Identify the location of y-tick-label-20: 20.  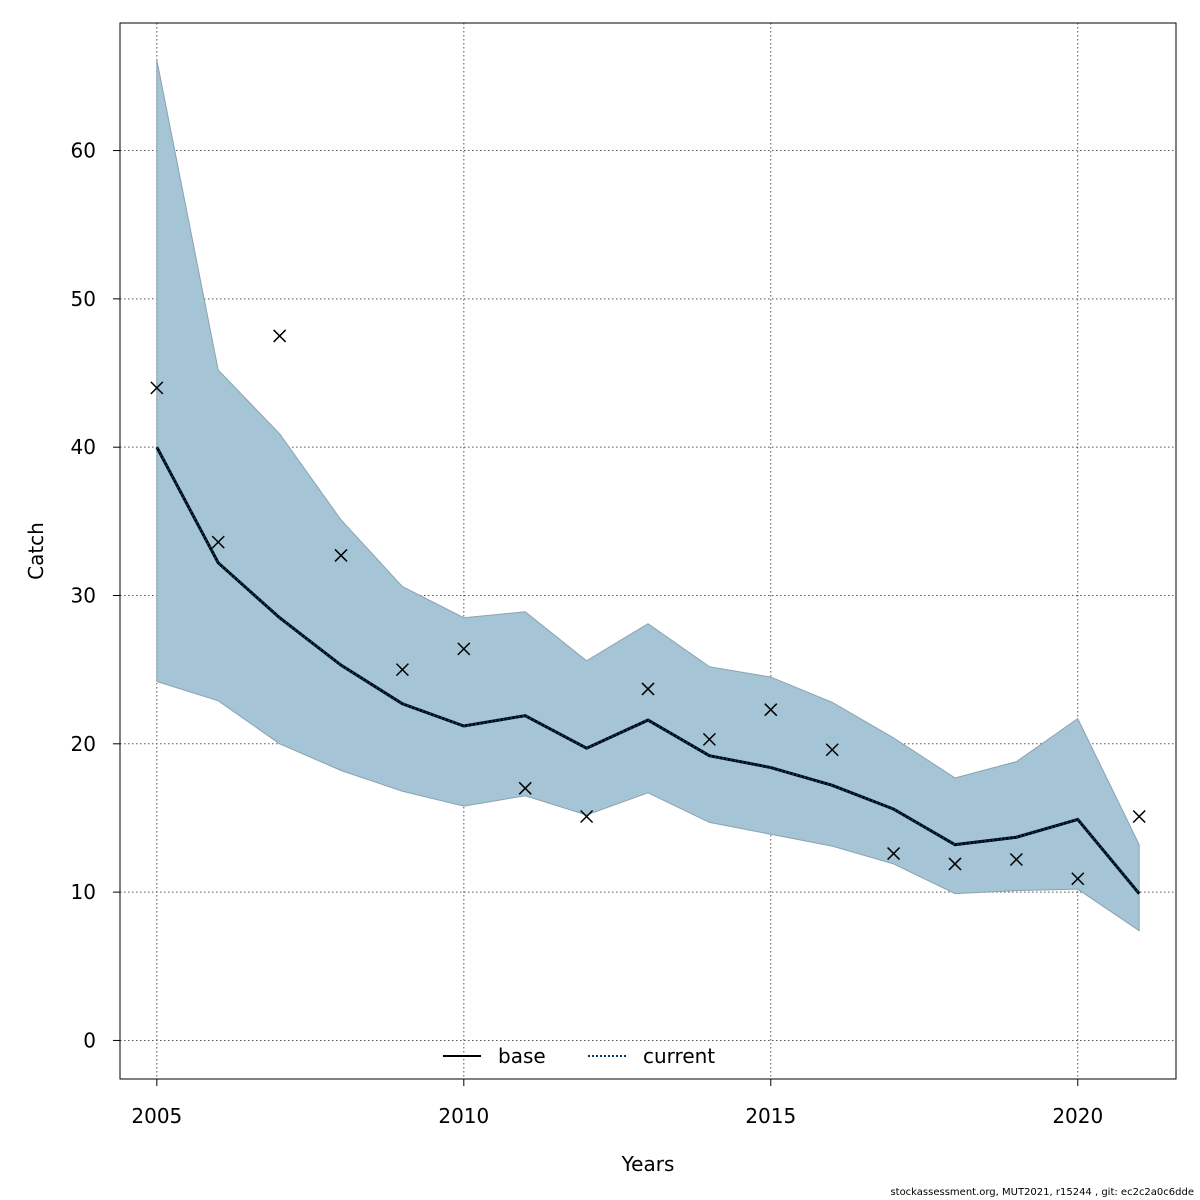
(83, 744).